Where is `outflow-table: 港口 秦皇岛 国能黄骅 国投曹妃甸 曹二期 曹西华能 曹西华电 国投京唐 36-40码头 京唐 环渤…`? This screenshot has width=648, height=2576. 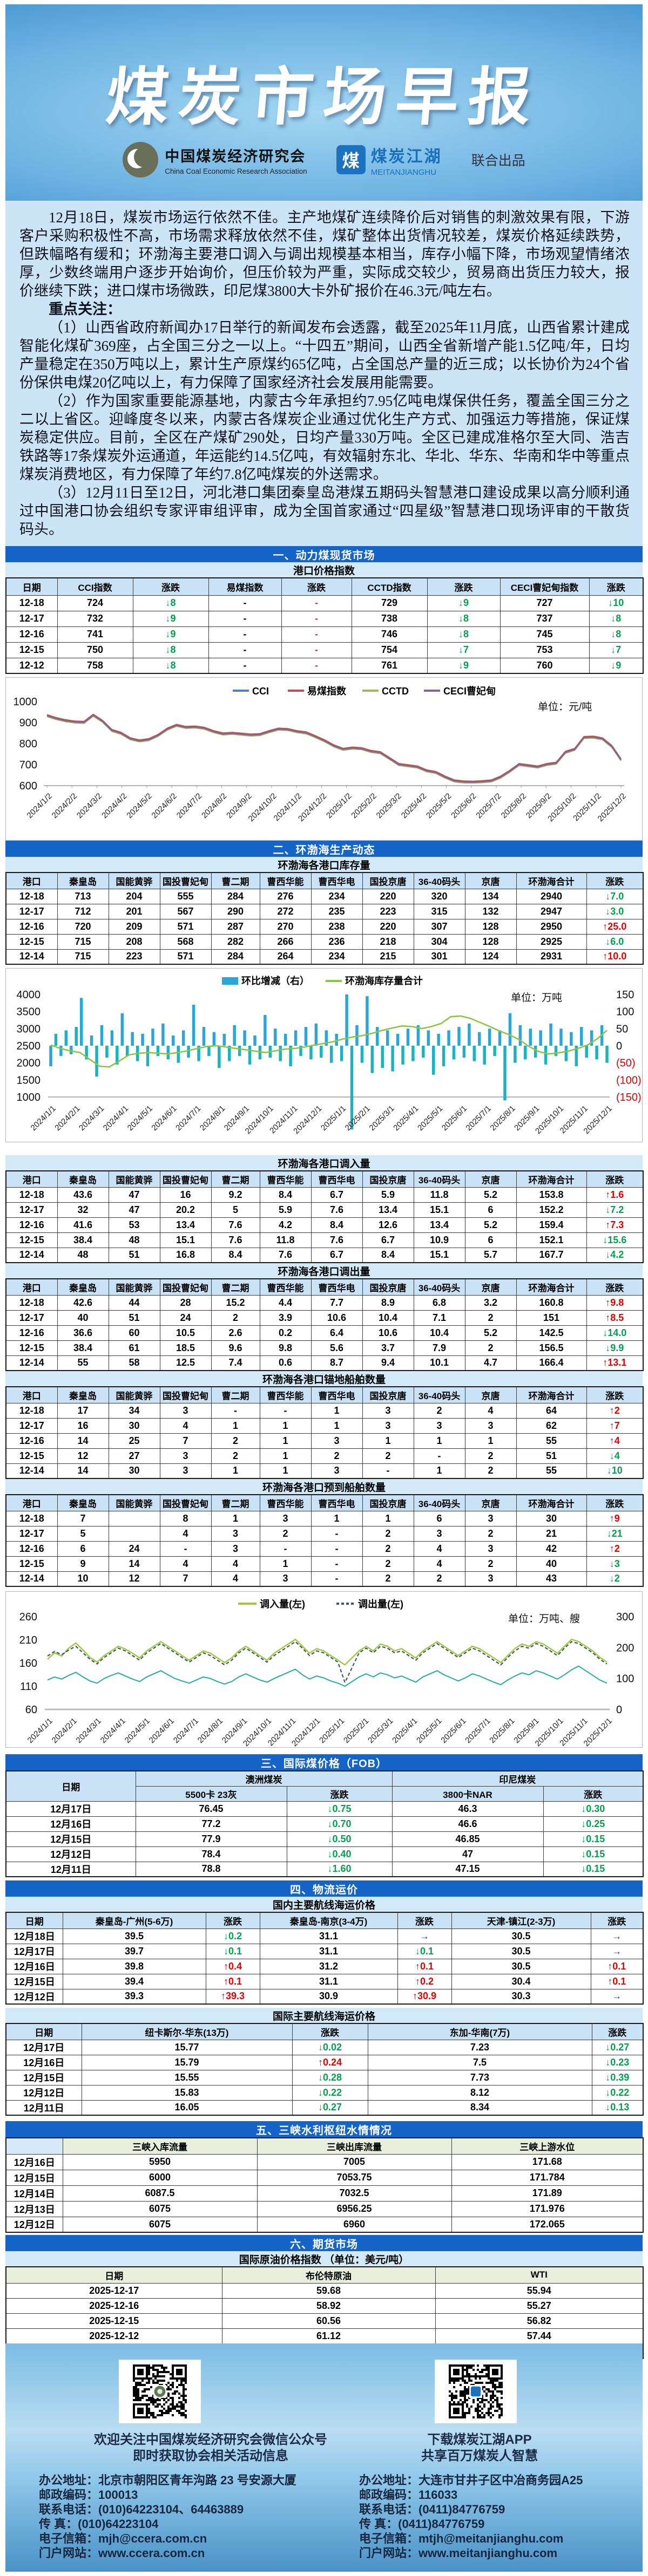
outflow-table: 港口 秦皇岛 国能黄骅 国投曹妃甸 曹二期 曹西华能 曹西华电 国投京唐 36-40码头 京唐 环渤… is located at coordinates (325, 1324).